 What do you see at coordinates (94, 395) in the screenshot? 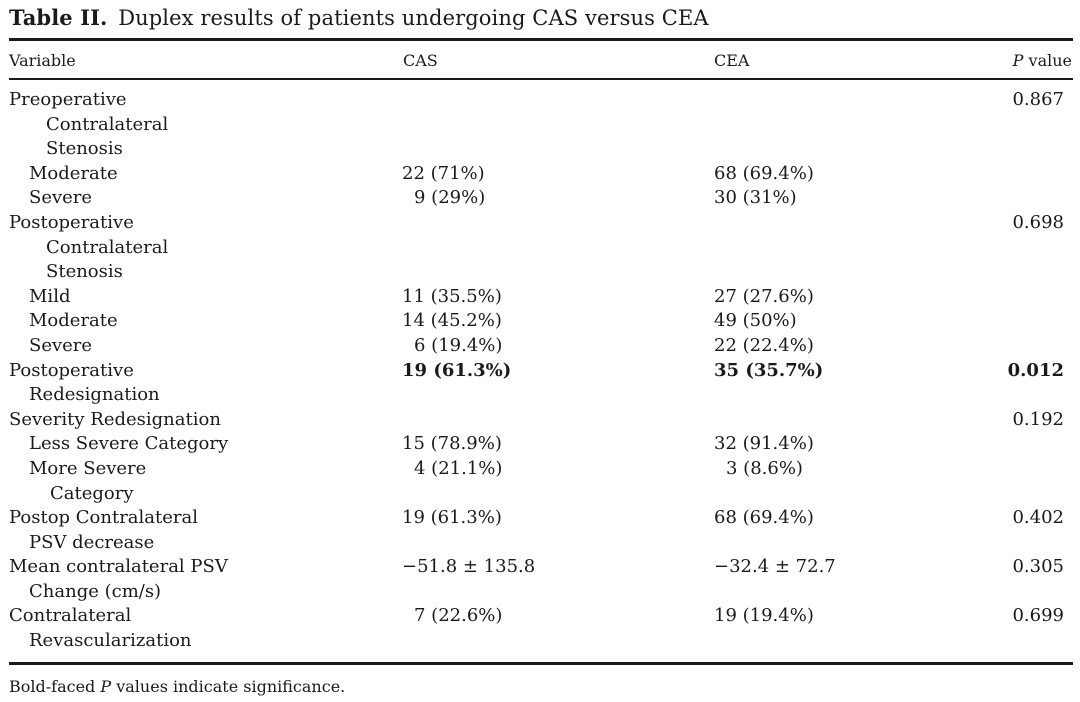
I see `row-label-line: Redesignation` at bounding box center [94, 395].